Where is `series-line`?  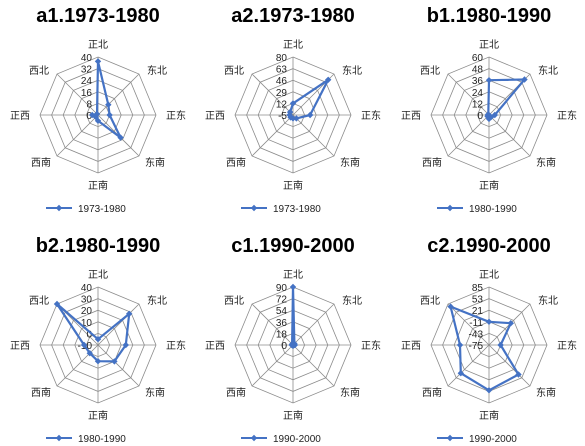 series-line is located at coordinates (293, 316).